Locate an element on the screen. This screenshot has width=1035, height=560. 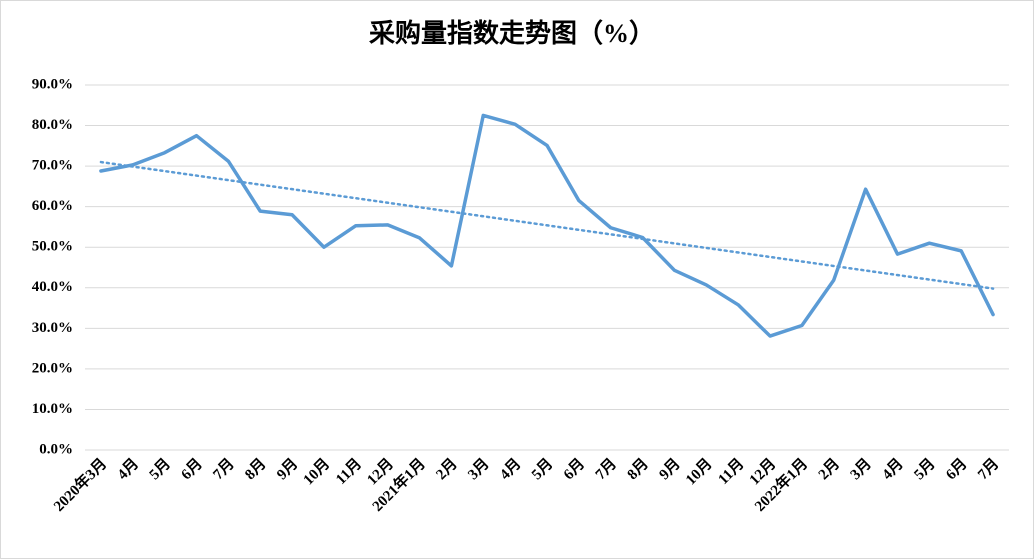
y-tick-label: 10.0% is located at coordinates (52, 409).